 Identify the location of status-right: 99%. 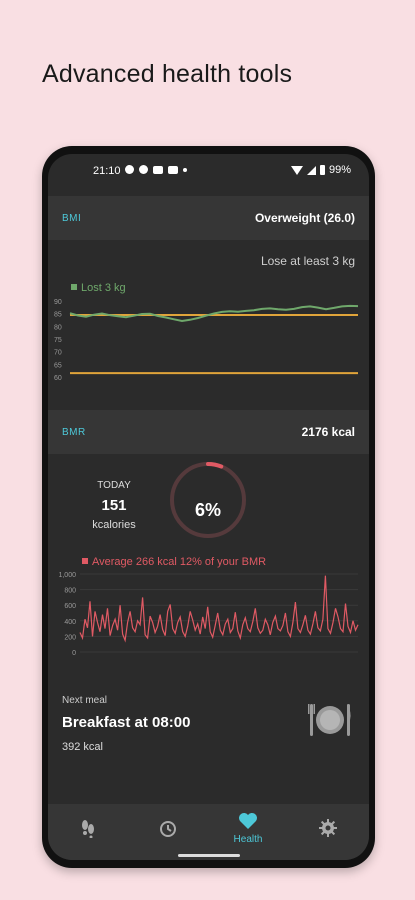
(320, 170).